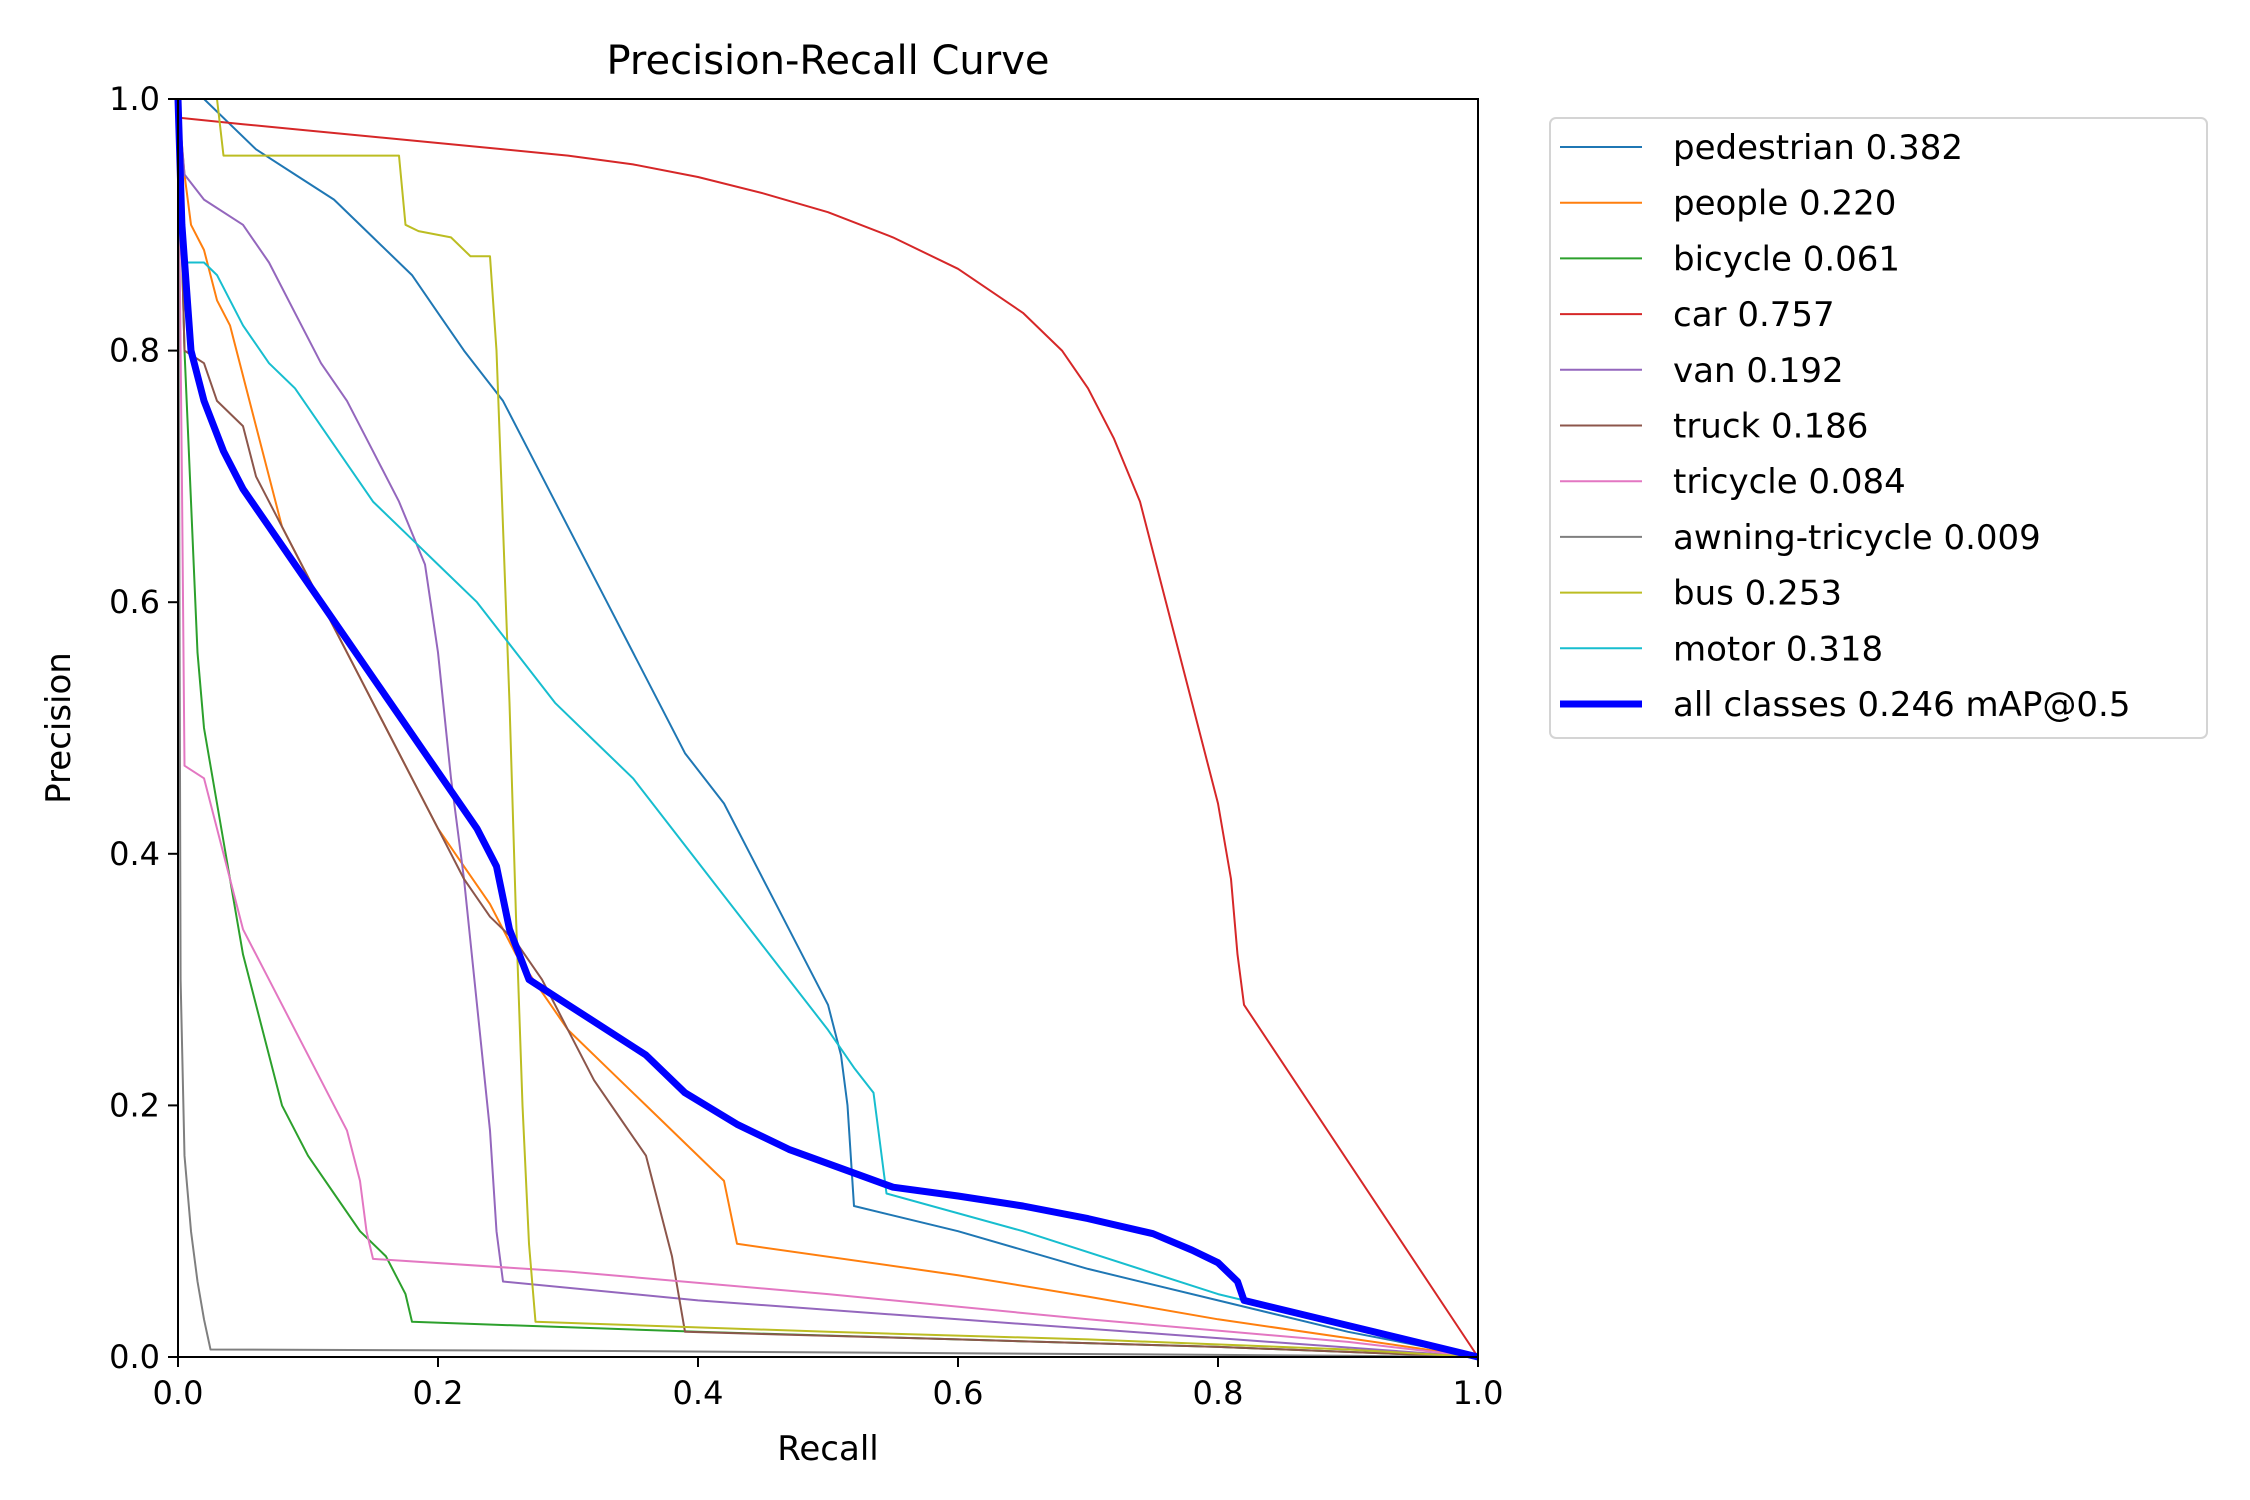 The image size is (2250, 1500). I want to click on x-tick-label-0: 0.0, so click(178, 1393).